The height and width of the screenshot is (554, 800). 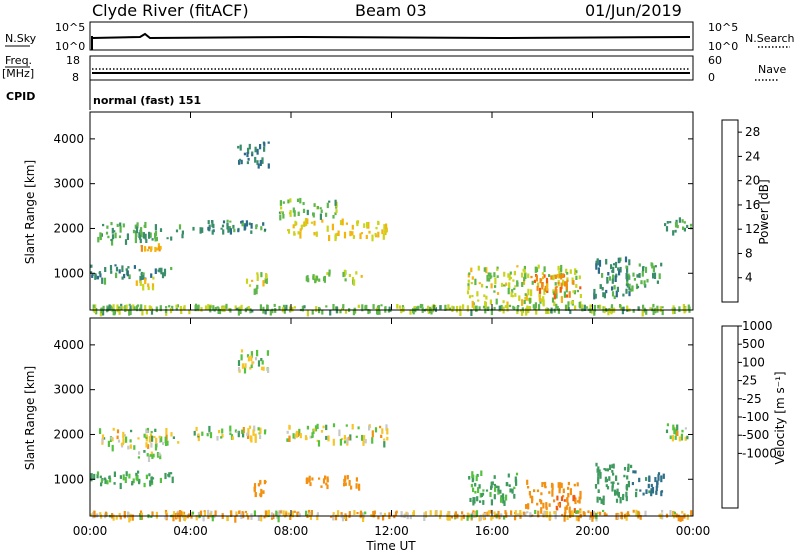 I want to click on colorbar-tick-label: 4, so click(x=749, y=278).